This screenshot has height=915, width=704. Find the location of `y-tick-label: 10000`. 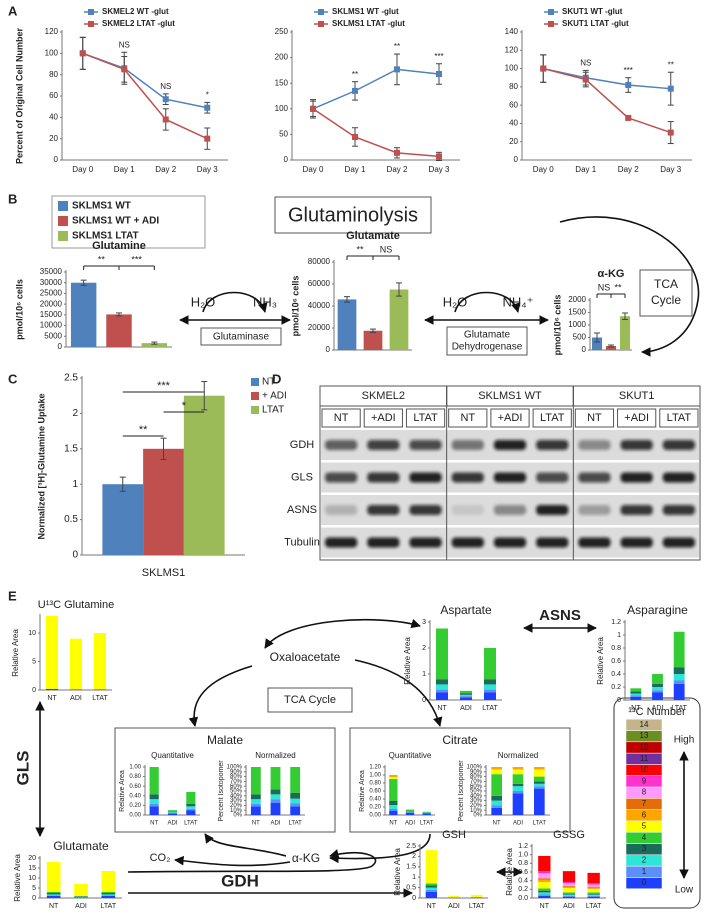

y-tick-label: 10000 is located at coordinates (51, 325).